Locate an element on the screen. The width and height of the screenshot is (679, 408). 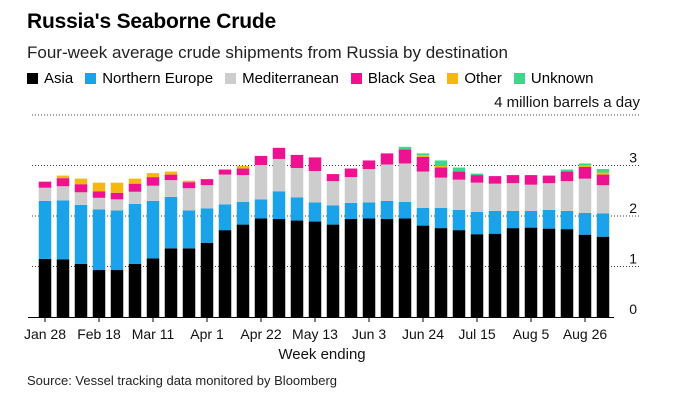
legend-label-black-sea: Black Sea is located at coordinates (401, 78).